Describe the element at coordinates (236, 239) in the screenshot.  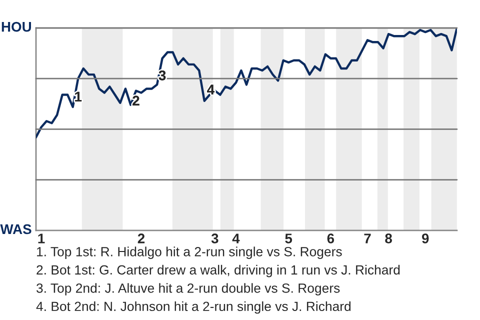
I see `x-tick-label: 4` at that location.